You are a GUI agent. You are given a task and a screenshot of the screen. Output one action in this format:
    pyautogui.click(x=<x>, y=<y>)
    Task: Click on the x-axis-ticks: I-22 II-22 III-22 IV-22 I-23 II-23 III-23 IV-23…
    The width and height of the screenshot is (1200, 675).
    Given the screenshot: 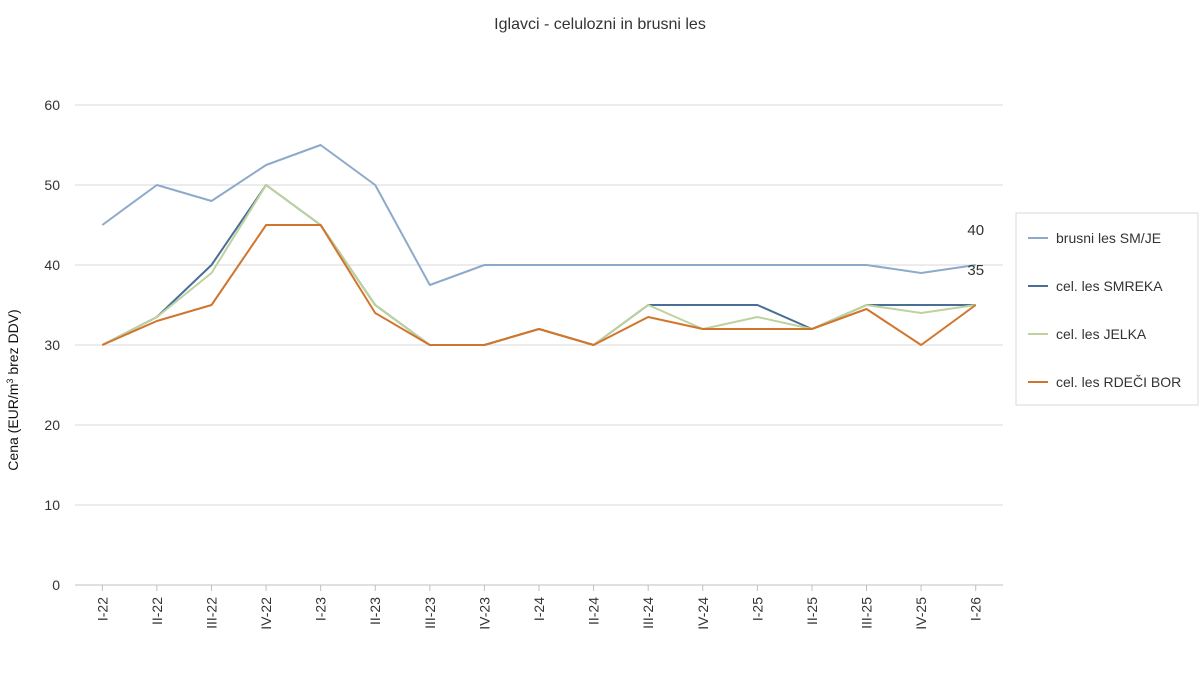 What is the action you would take?
    pyautogui.click(x=539, y=607)
    